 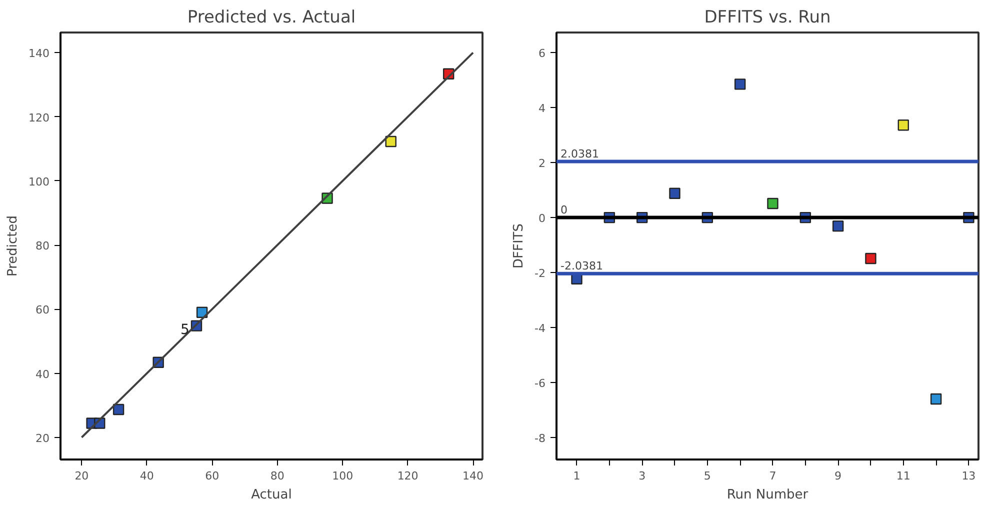 What do you see at coordinates (271, 495) in the screenshot?
I see `x-axis-title: Actual` at bounding box center [271, 495].